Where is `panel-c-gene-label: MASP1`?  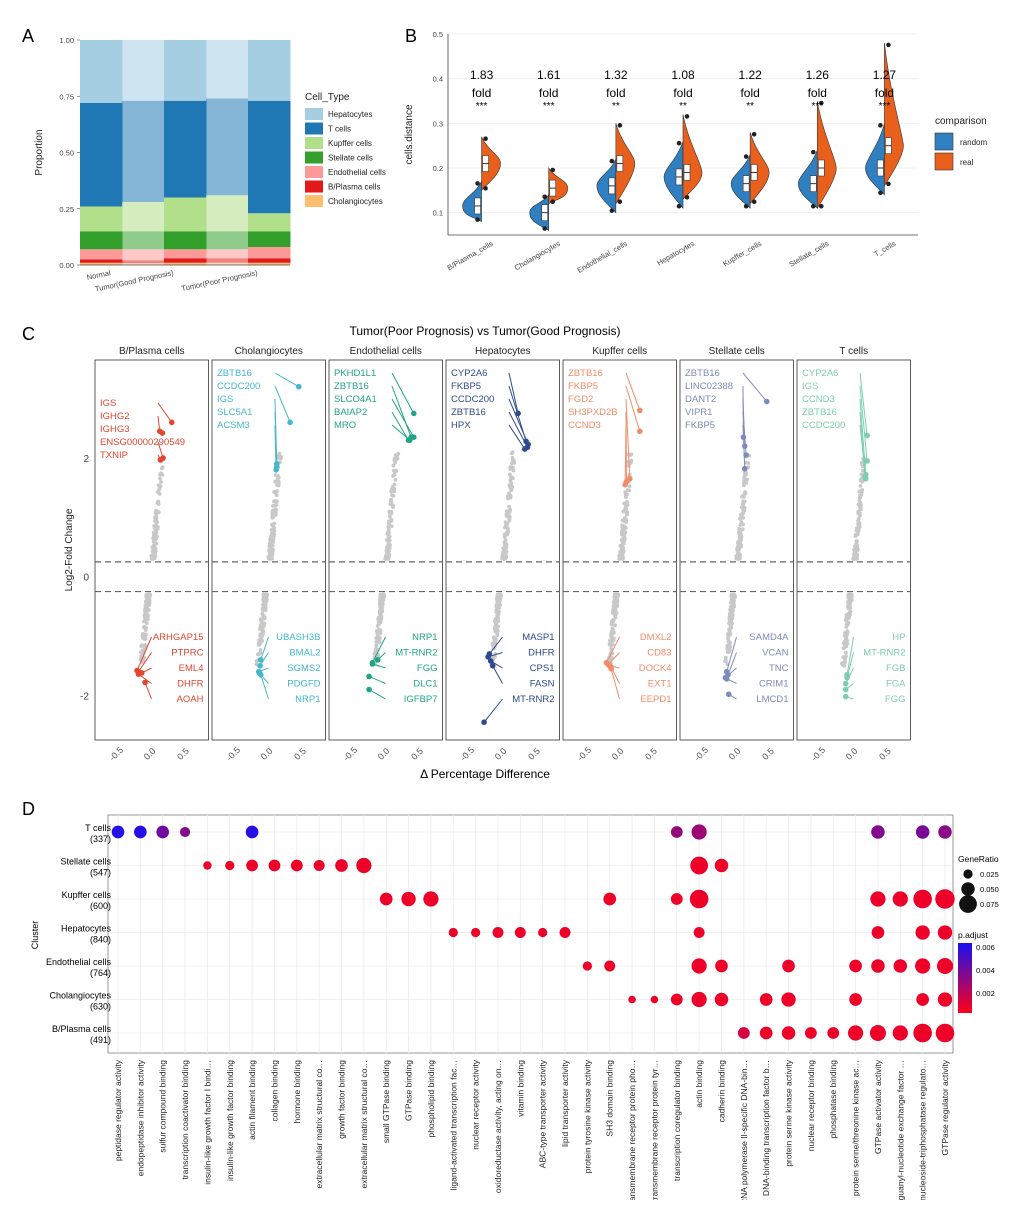 panel-c-gene-label: MASP1 is located at coordinates (538, 637).